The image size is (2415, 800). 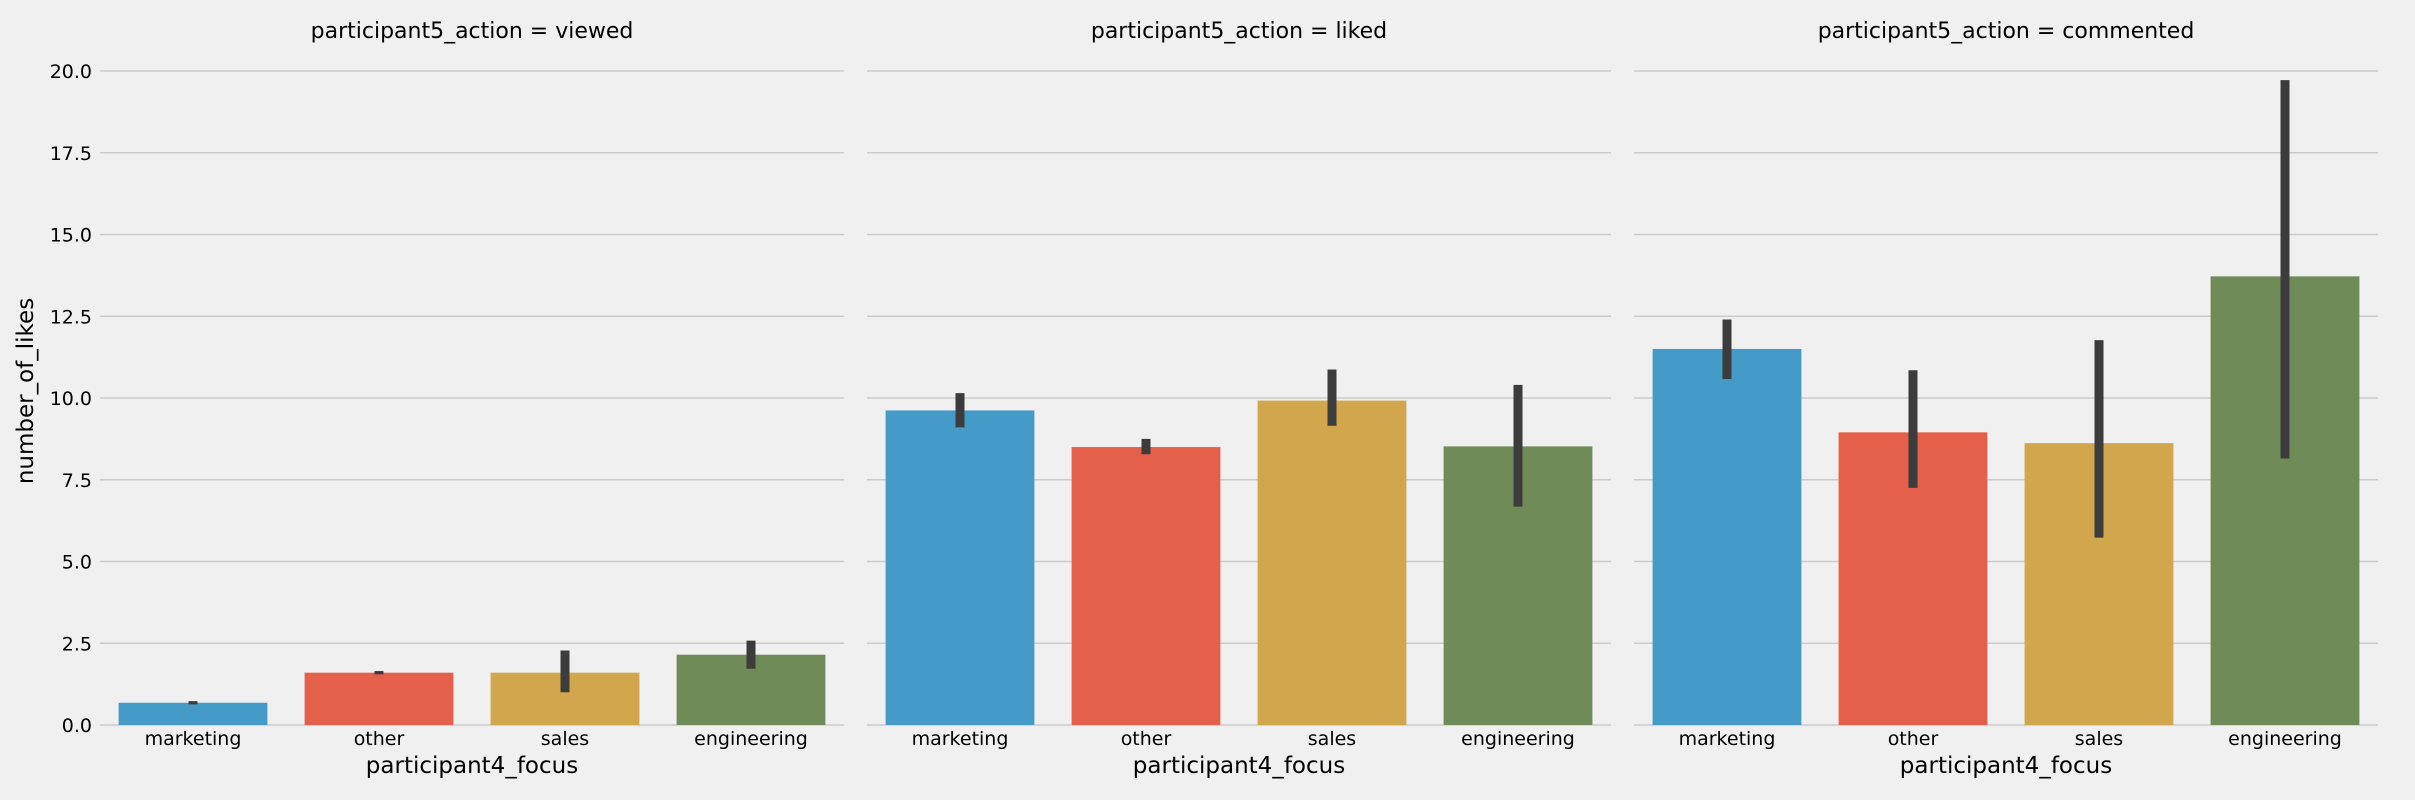 What do you see at coordinates (26, 391) in the screenshot?
I see `y-axis-label: number_of_likes` at bounding box center [26, 391].